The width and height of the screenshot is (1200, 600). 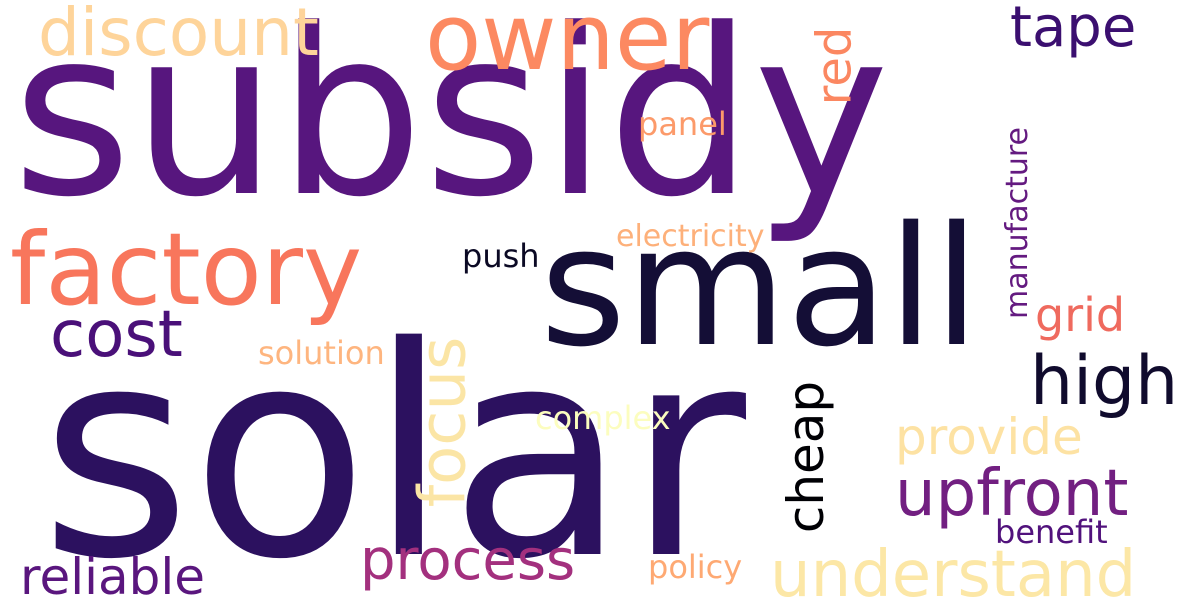 I want to click on word-discount: discount, so click(x=178, y=35).